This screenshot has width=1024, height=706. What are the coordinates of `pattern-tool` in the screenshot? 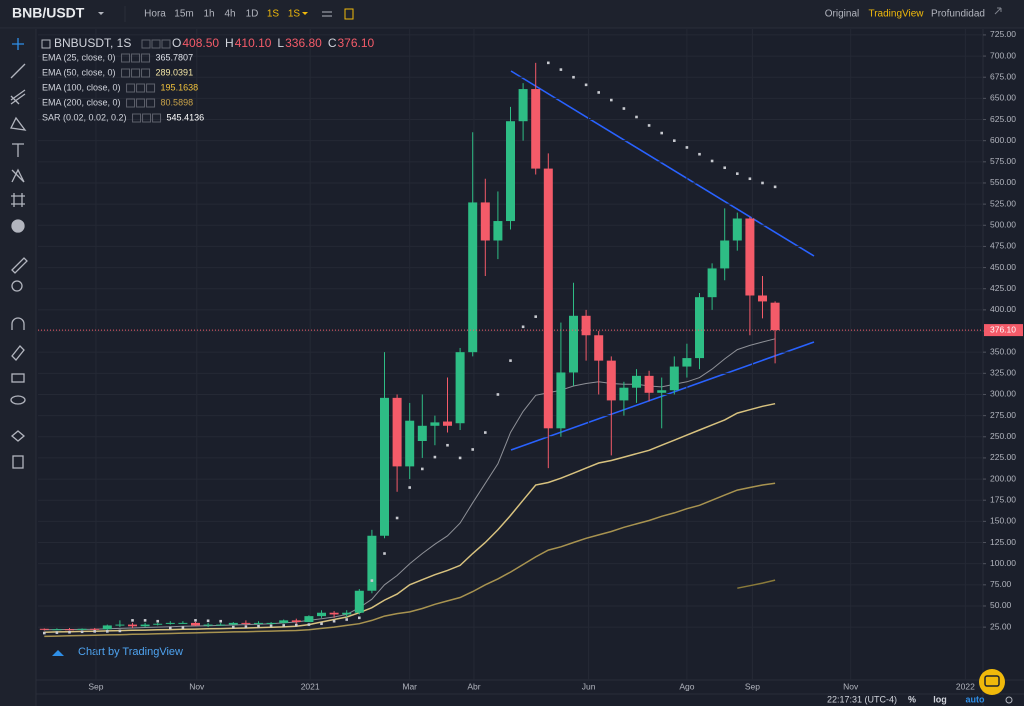 It's located at (18, 123).